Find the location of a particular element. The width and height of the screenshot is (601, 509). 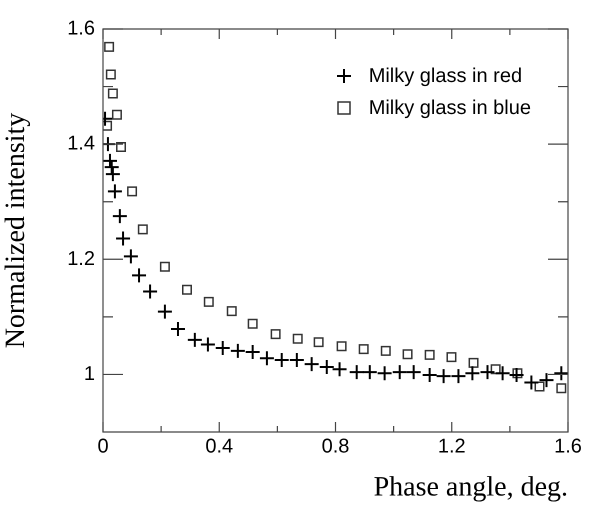

legend-label: Milky glass in red is located at coordinates (445, 76).